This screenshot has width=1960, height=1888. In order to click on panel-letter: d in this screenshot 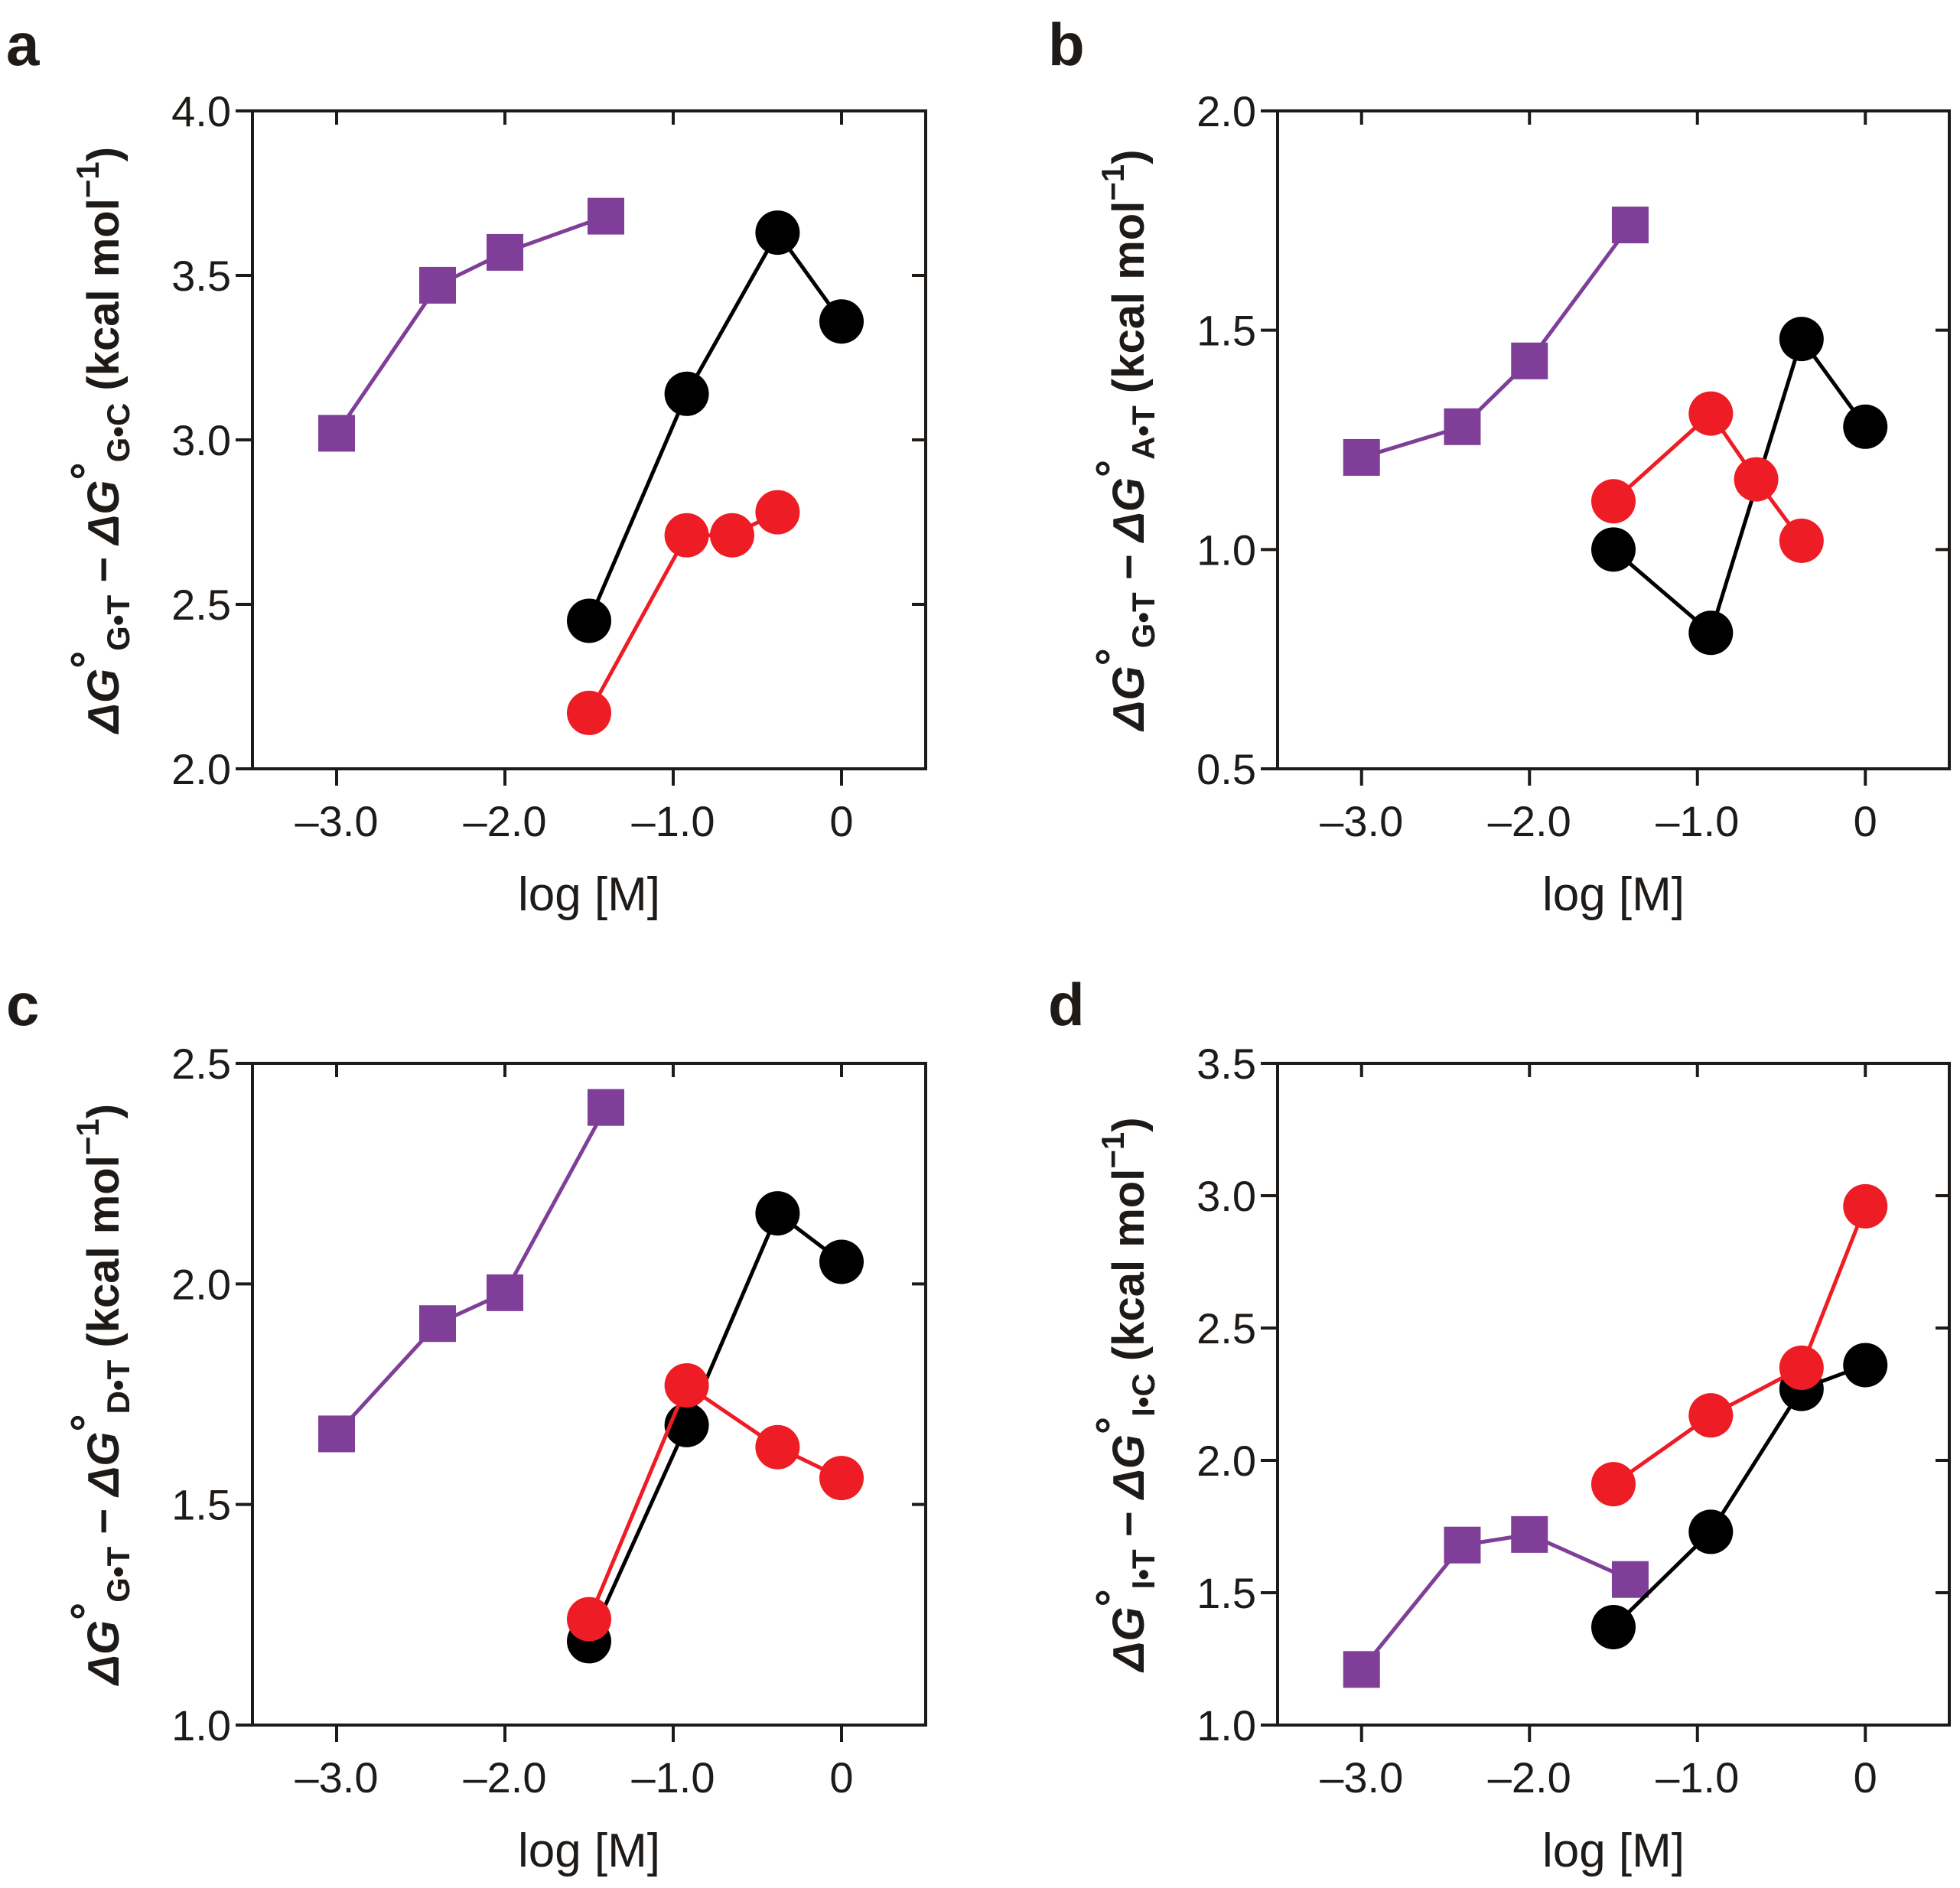, I will do `click(1066, 1004)`.